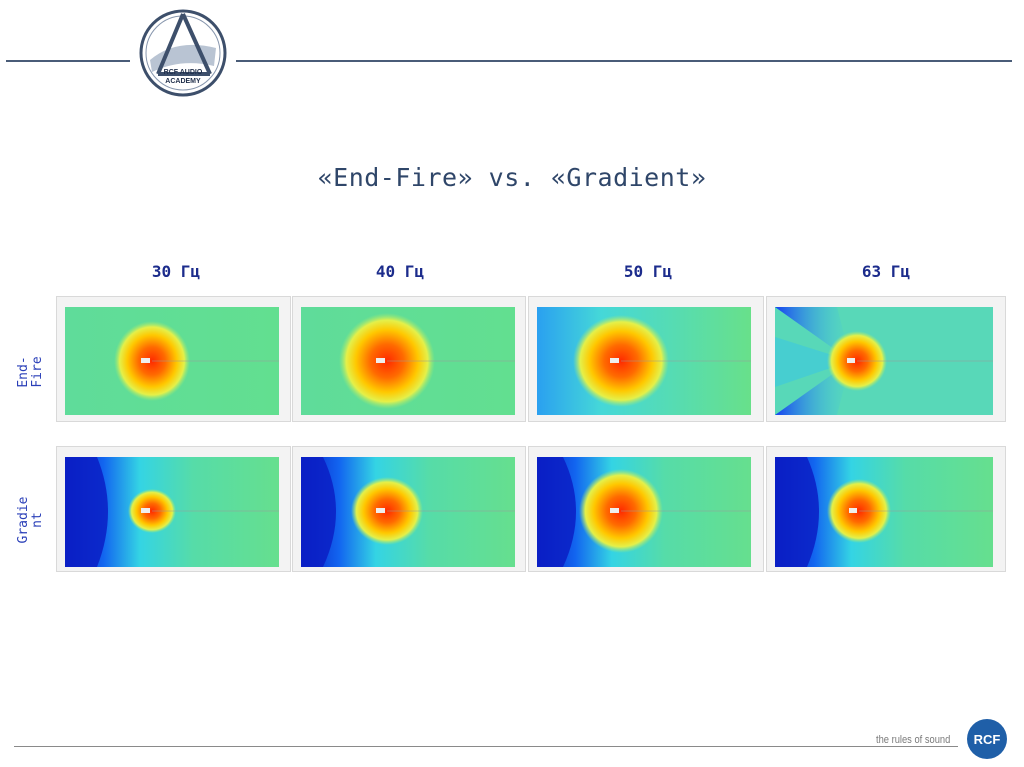 This screenshot has height=767, width=1024. I want to click on end-fire-63hz-plot, so click(886, 359).